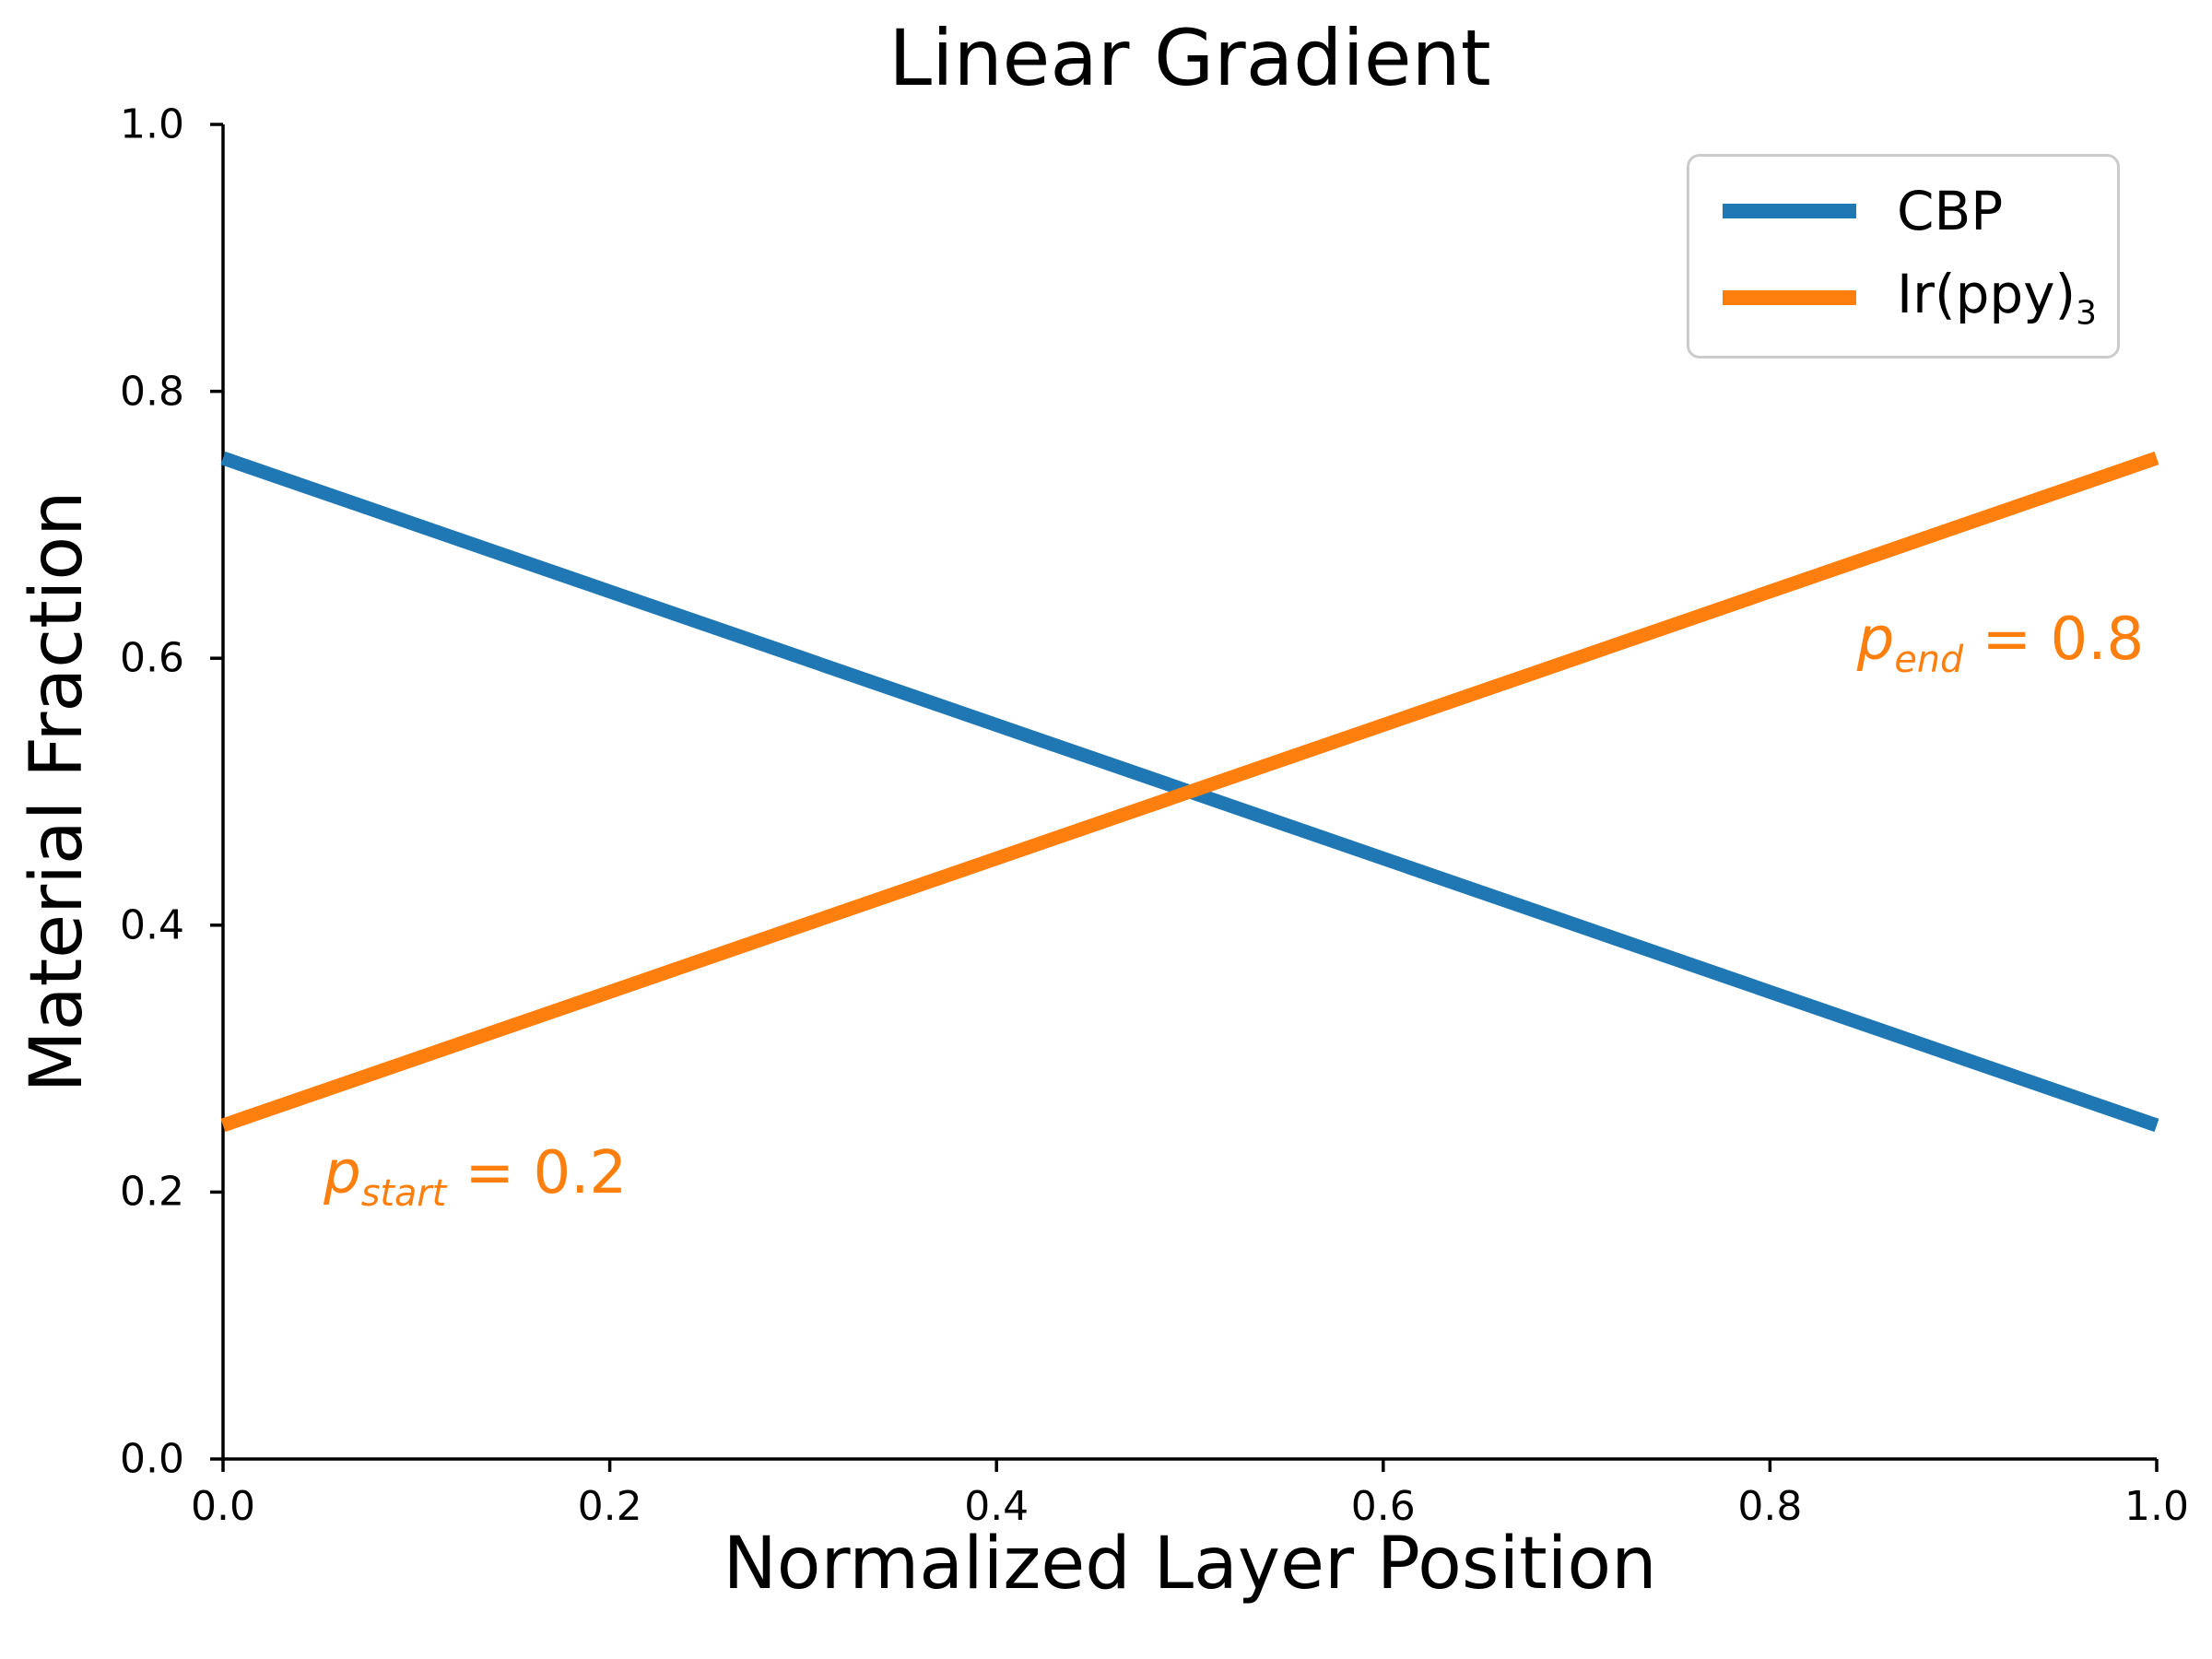  Describe the element at coordinates (152, 1459) in the screenshot. I see `y-tick-label: 0.0` at that location.